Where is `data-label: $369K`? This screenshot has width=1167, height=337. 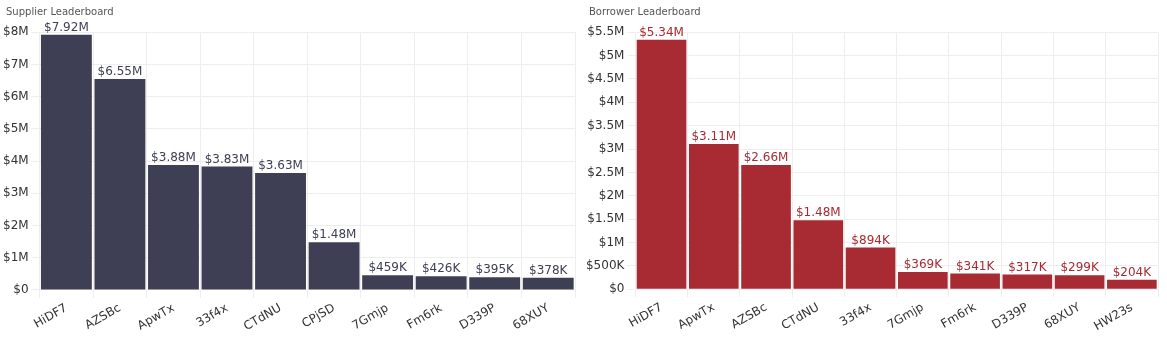 data-label: $369K is located at coordinates (923, 264).